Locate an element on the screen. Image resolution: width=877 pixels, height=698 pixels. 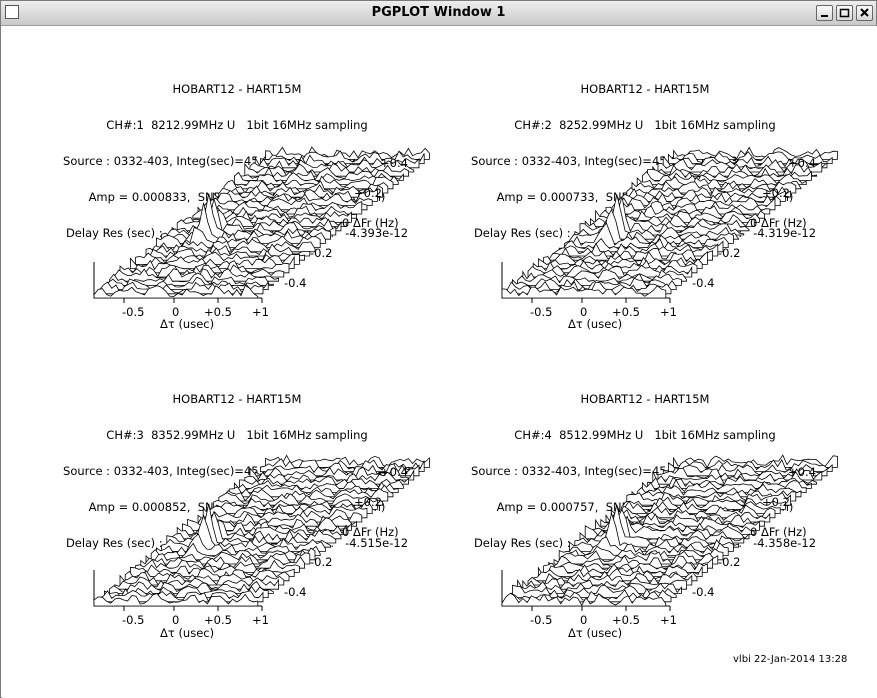
channel-label: CH#:1 8212.99MHz U 1bit 16MHz sampling is located at coordinates (237, 125).